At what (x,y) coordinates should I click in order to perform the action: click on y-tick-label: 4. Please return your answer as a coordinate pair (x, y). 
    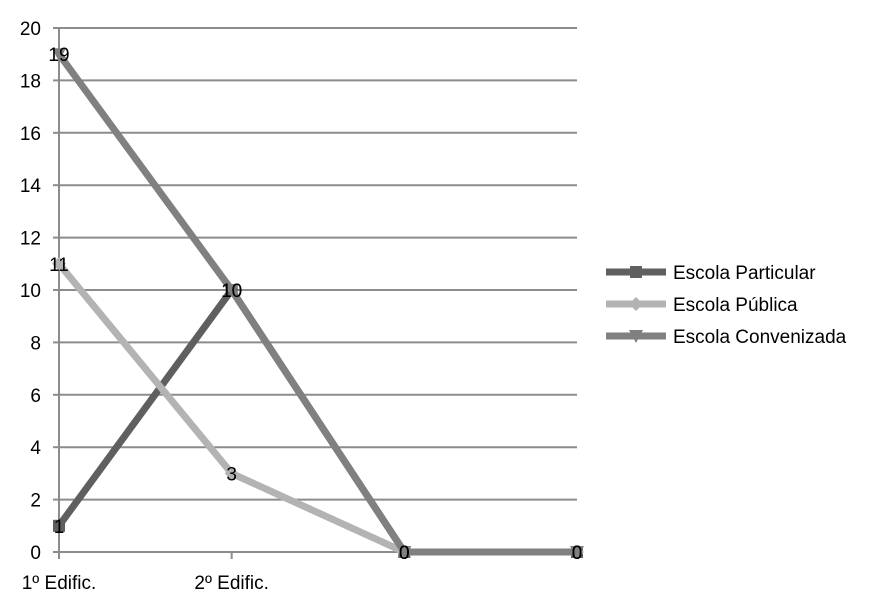
    Looking at the image, I should click on (35, 448).